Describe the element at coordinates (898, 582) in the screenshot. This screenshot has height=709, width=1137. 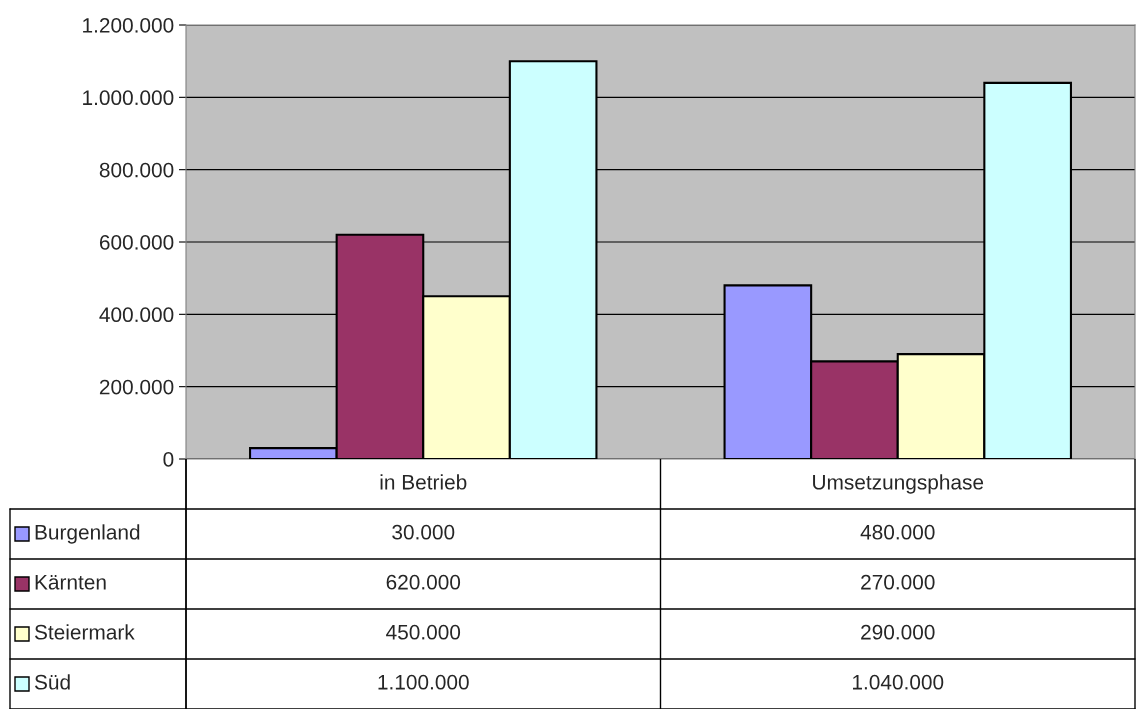
I see `data-label: 270.000` at that location.